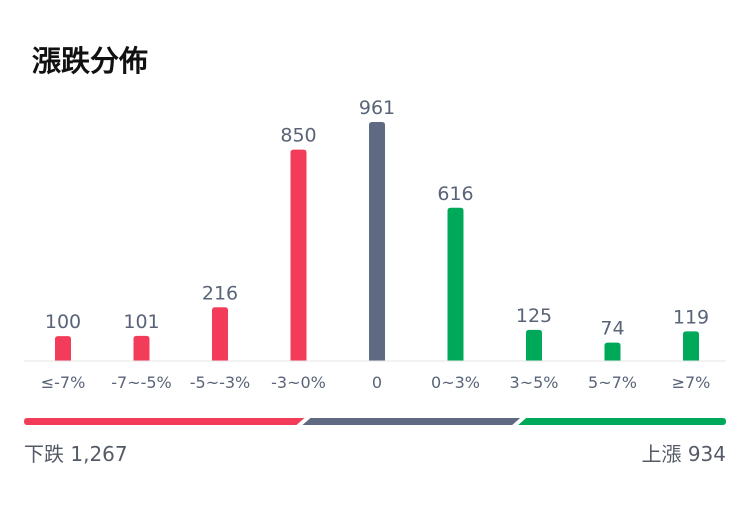  What do you see at coordinates (691, 317) in the screenshot?
I see `value-label-8: 119` at bounding box center [691, 317].